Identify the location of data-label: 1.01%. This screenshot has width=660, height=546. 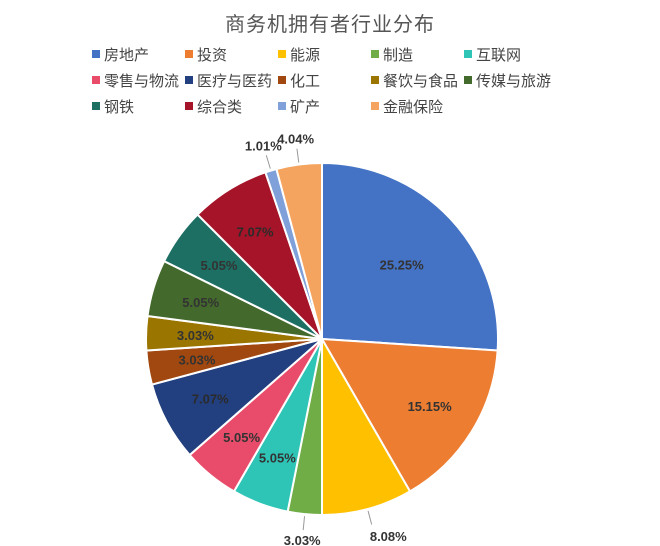
(263, 146).